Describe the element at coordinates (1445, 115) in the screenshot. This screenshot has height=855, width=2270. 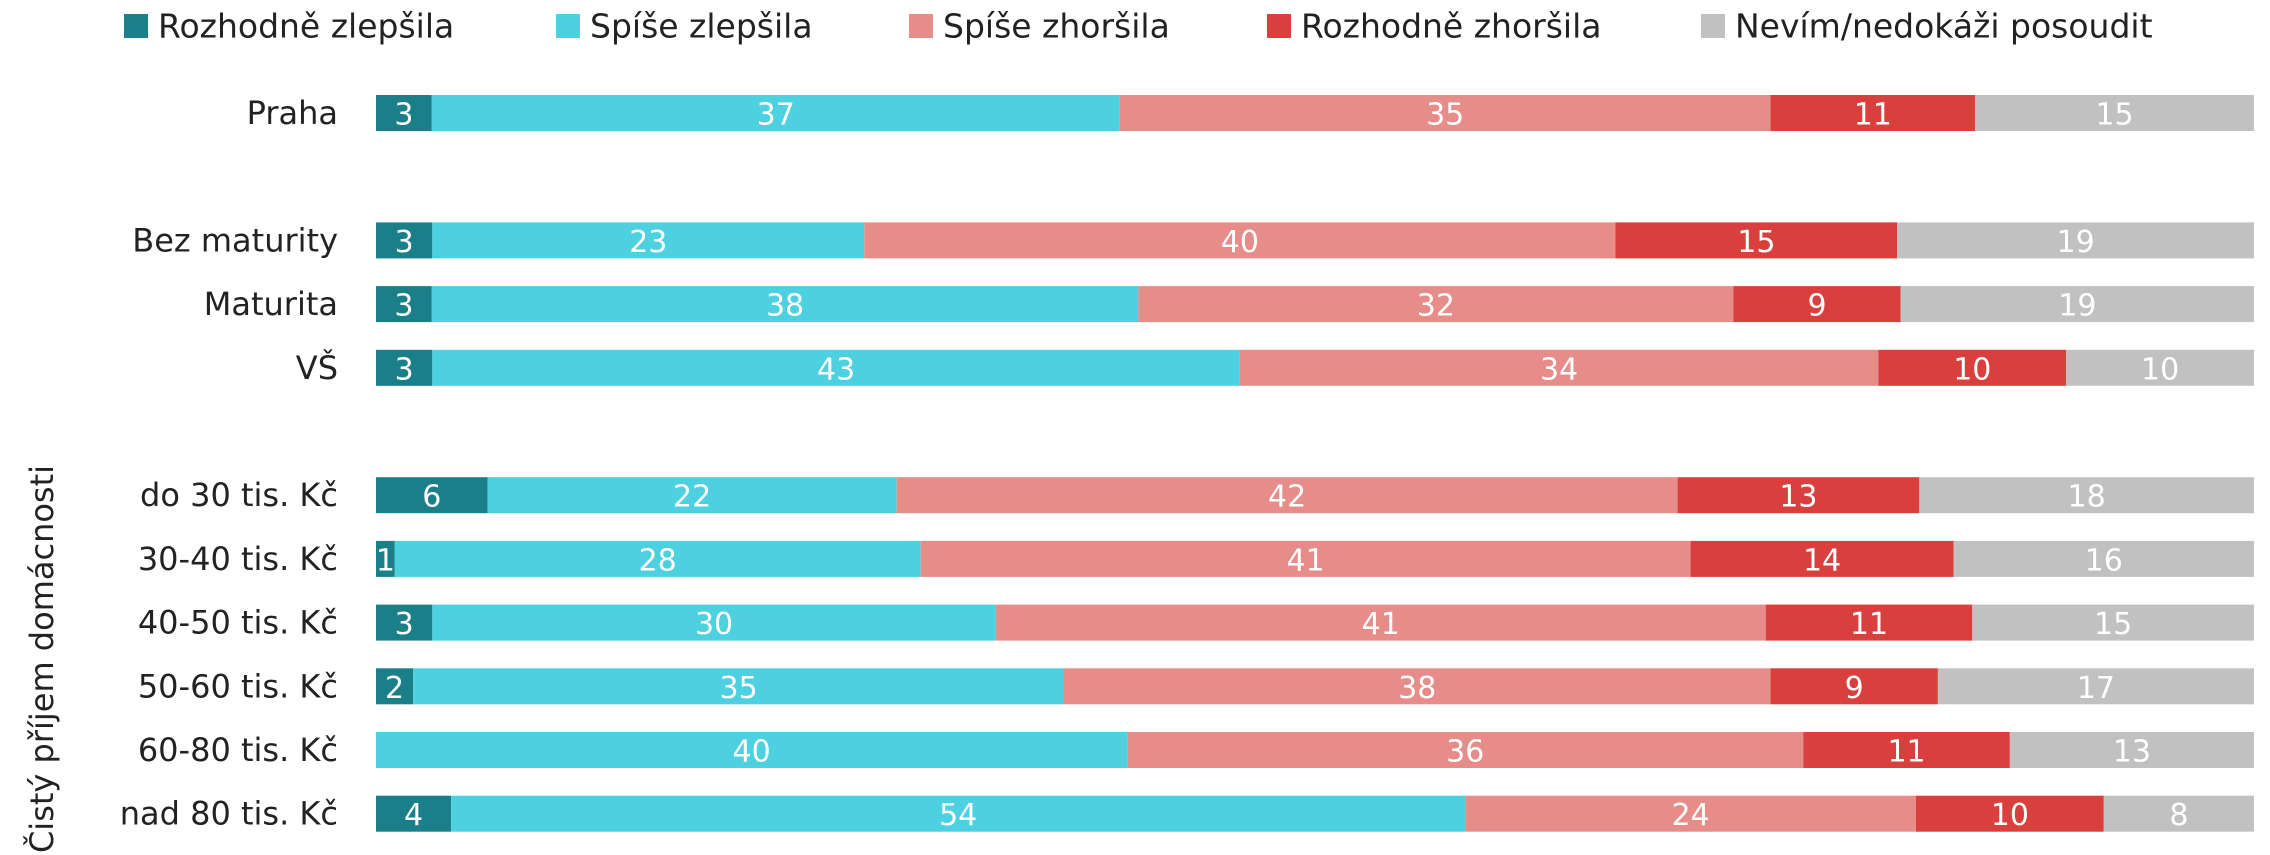
I see `data-label: 35` at that location.